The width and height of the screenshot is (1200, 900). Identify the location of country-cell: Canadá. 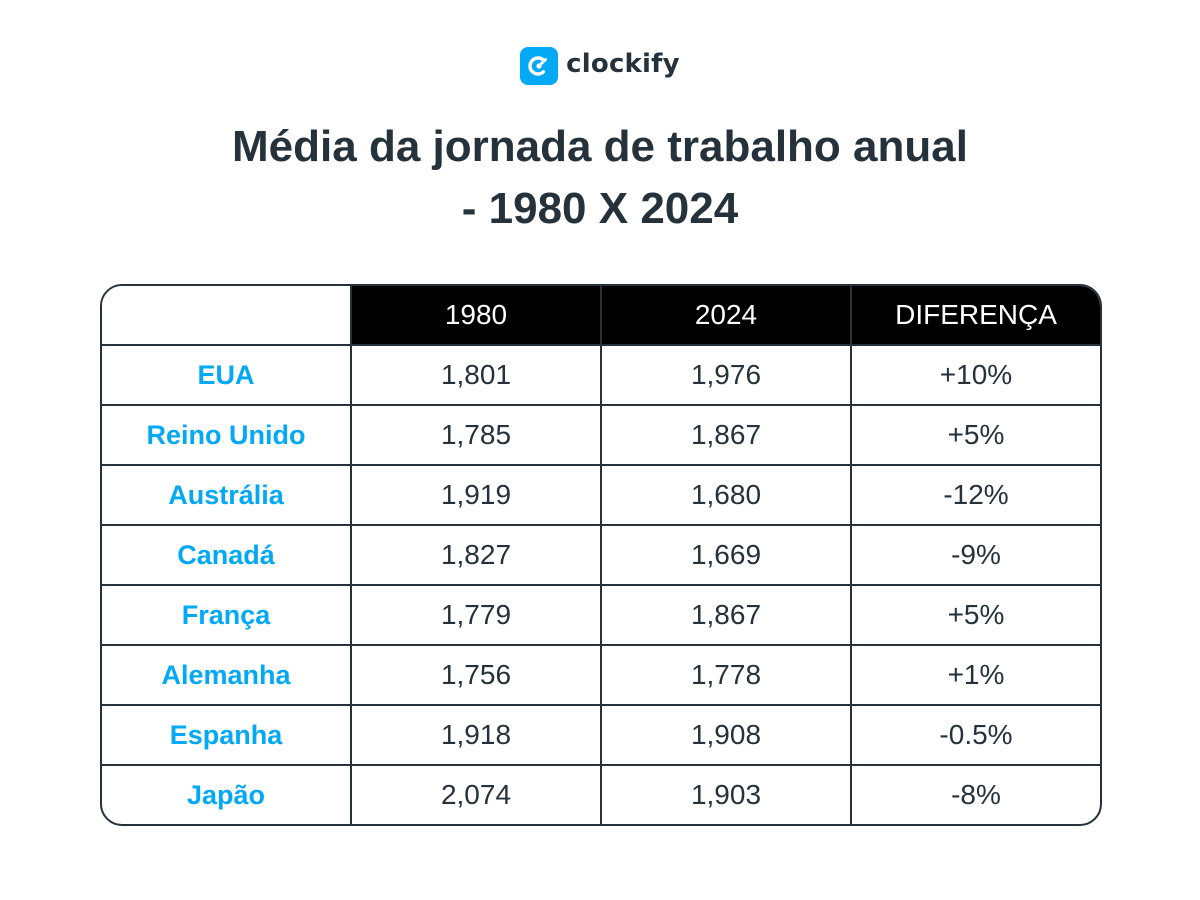
(227, 555).